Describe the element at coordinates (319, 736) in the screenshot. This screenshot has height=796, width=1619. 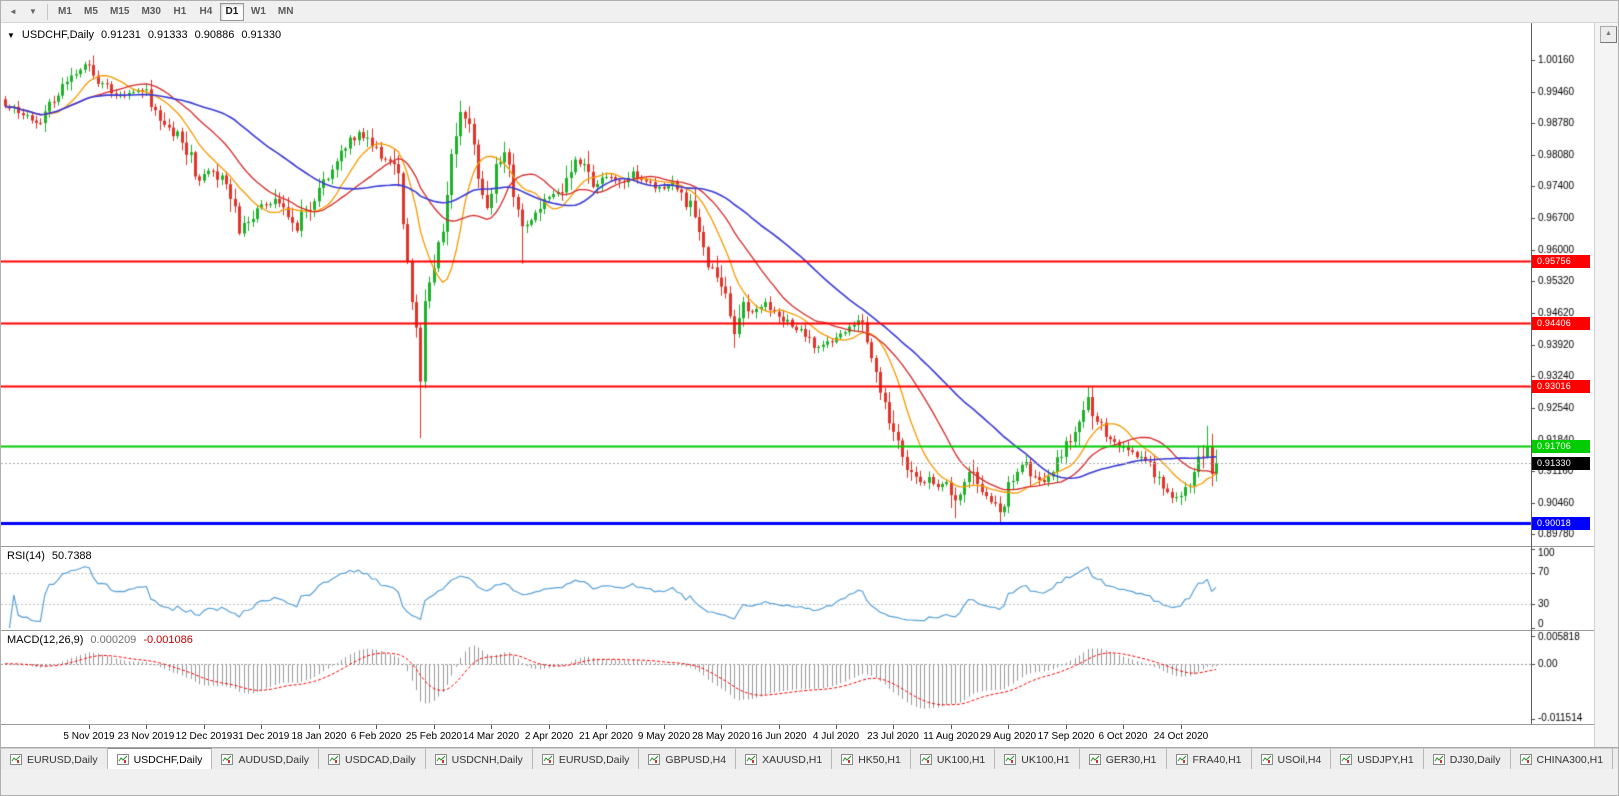
I see `date-label: 18 Jan 2020` at that location.